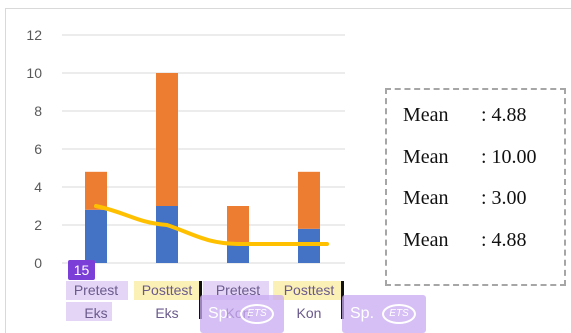 The height and width of the screenshot is (333, 571). I want to click on y-tick-label: 8, so click(38, 111).